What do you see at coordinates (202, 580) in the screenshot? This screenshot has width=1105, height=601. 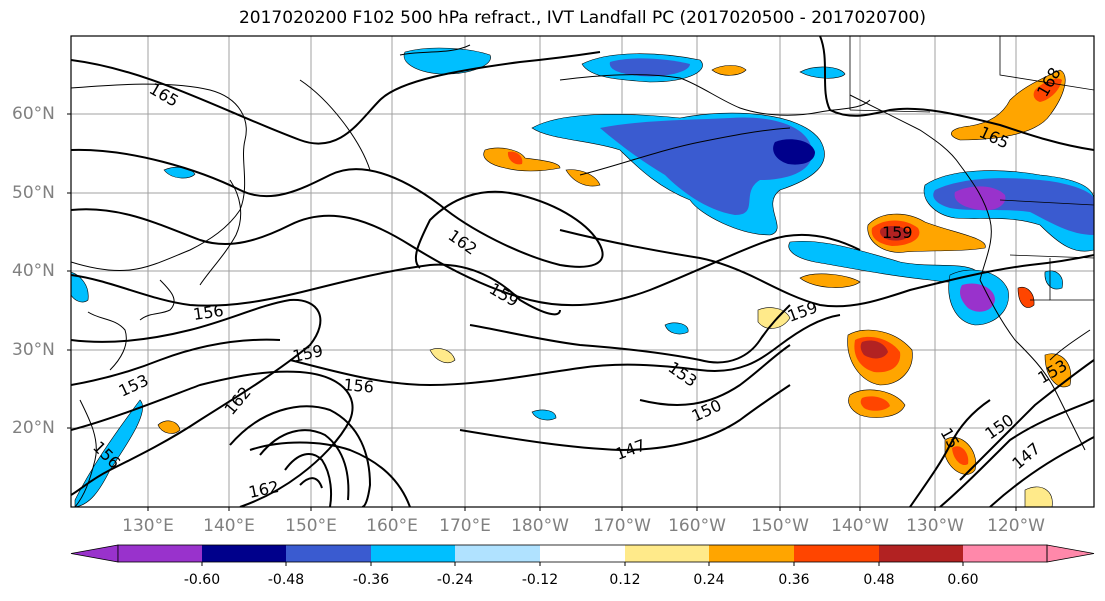 I see `colorbar-tick-label: -0.60` at bounding box center [202, 580].